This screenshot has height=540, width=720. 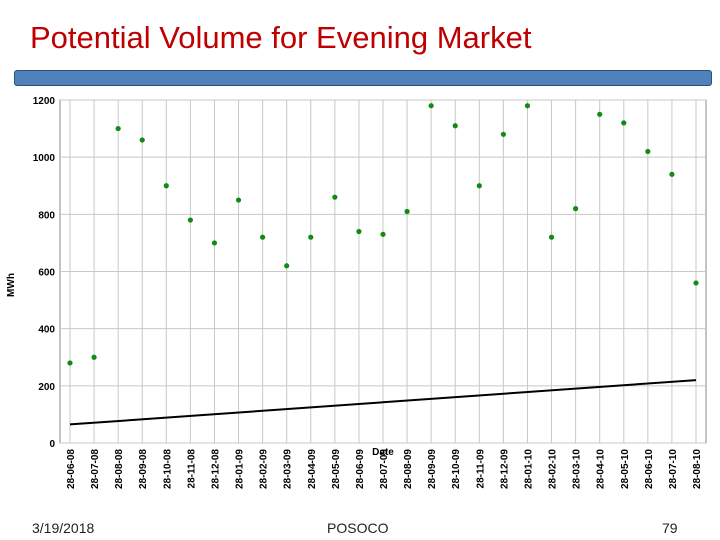 What do you see at coordinates (71, 469) in the screenshot?
I see `x-tick-label: 28-06-08` at bounding box center [71, 469].